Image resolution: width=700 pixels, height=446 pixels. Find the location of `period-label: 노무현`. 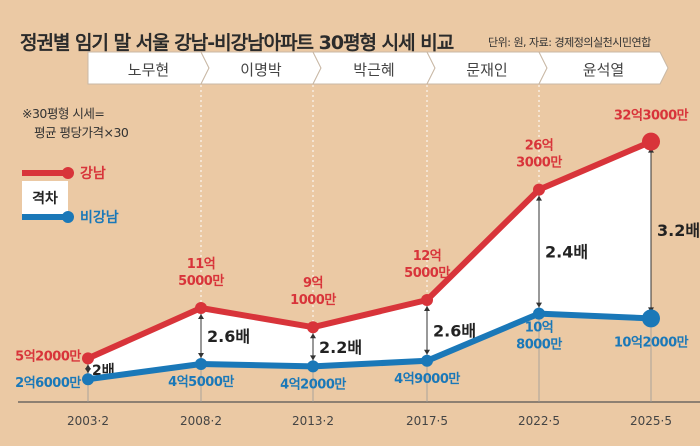

period-label: 노무현 is located at coordinates (148, 70).